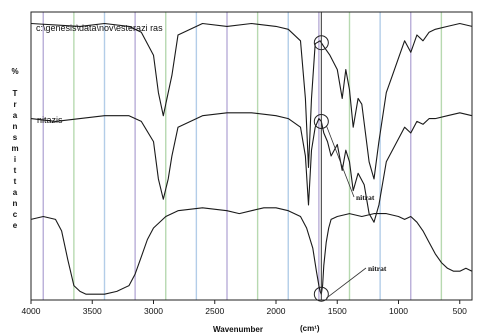  I want to click on x-tick-label: 2000, so click(276, 311).